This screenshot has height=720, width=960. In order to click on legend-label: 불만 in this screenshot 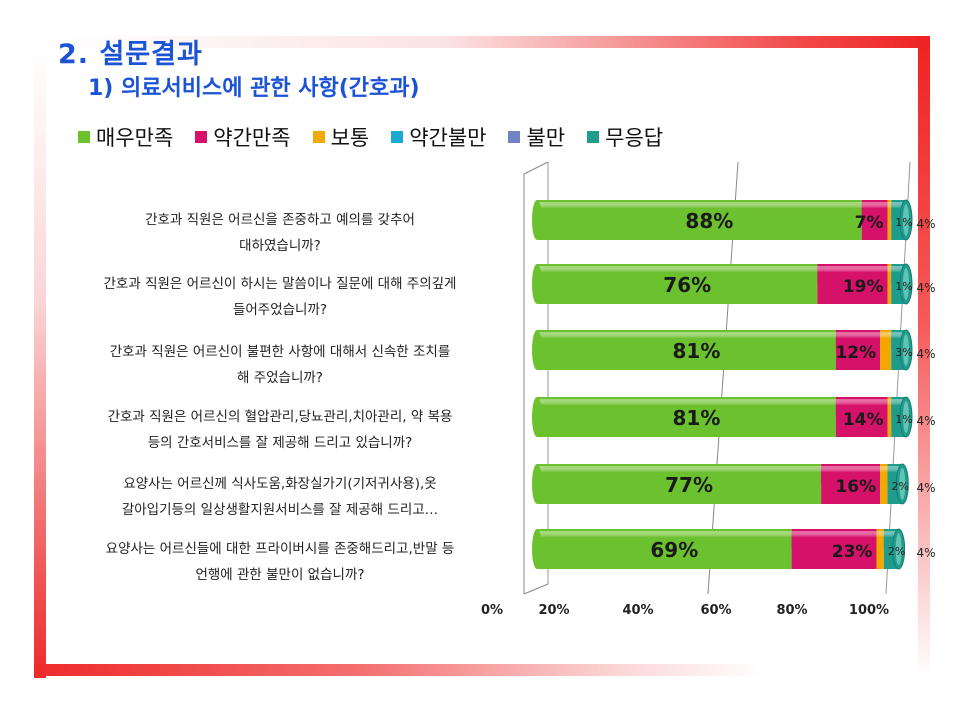, I will do `click(546, 138)`.